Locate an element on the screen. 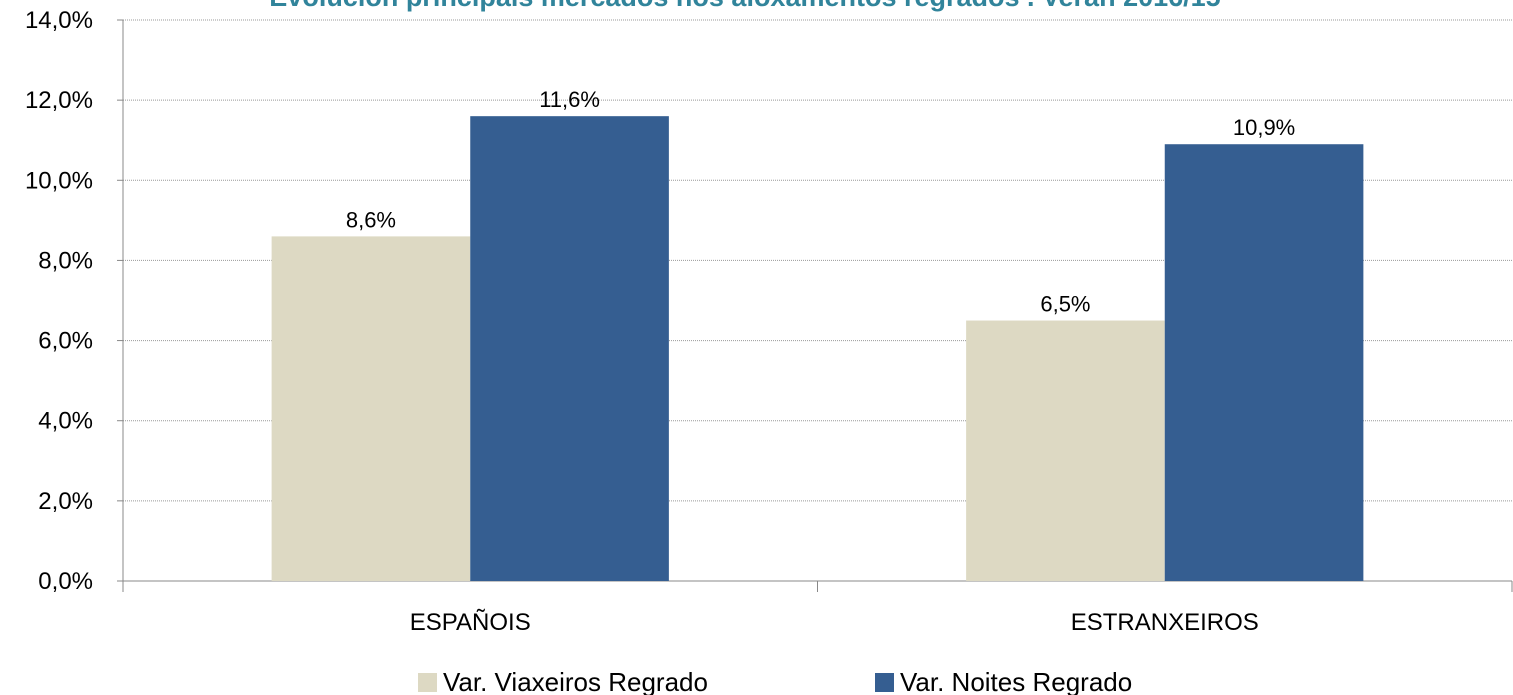 The height and width of the screenshot is (695, 1513). y-tick-label: 6,0% is located at coordinates (65, 341).